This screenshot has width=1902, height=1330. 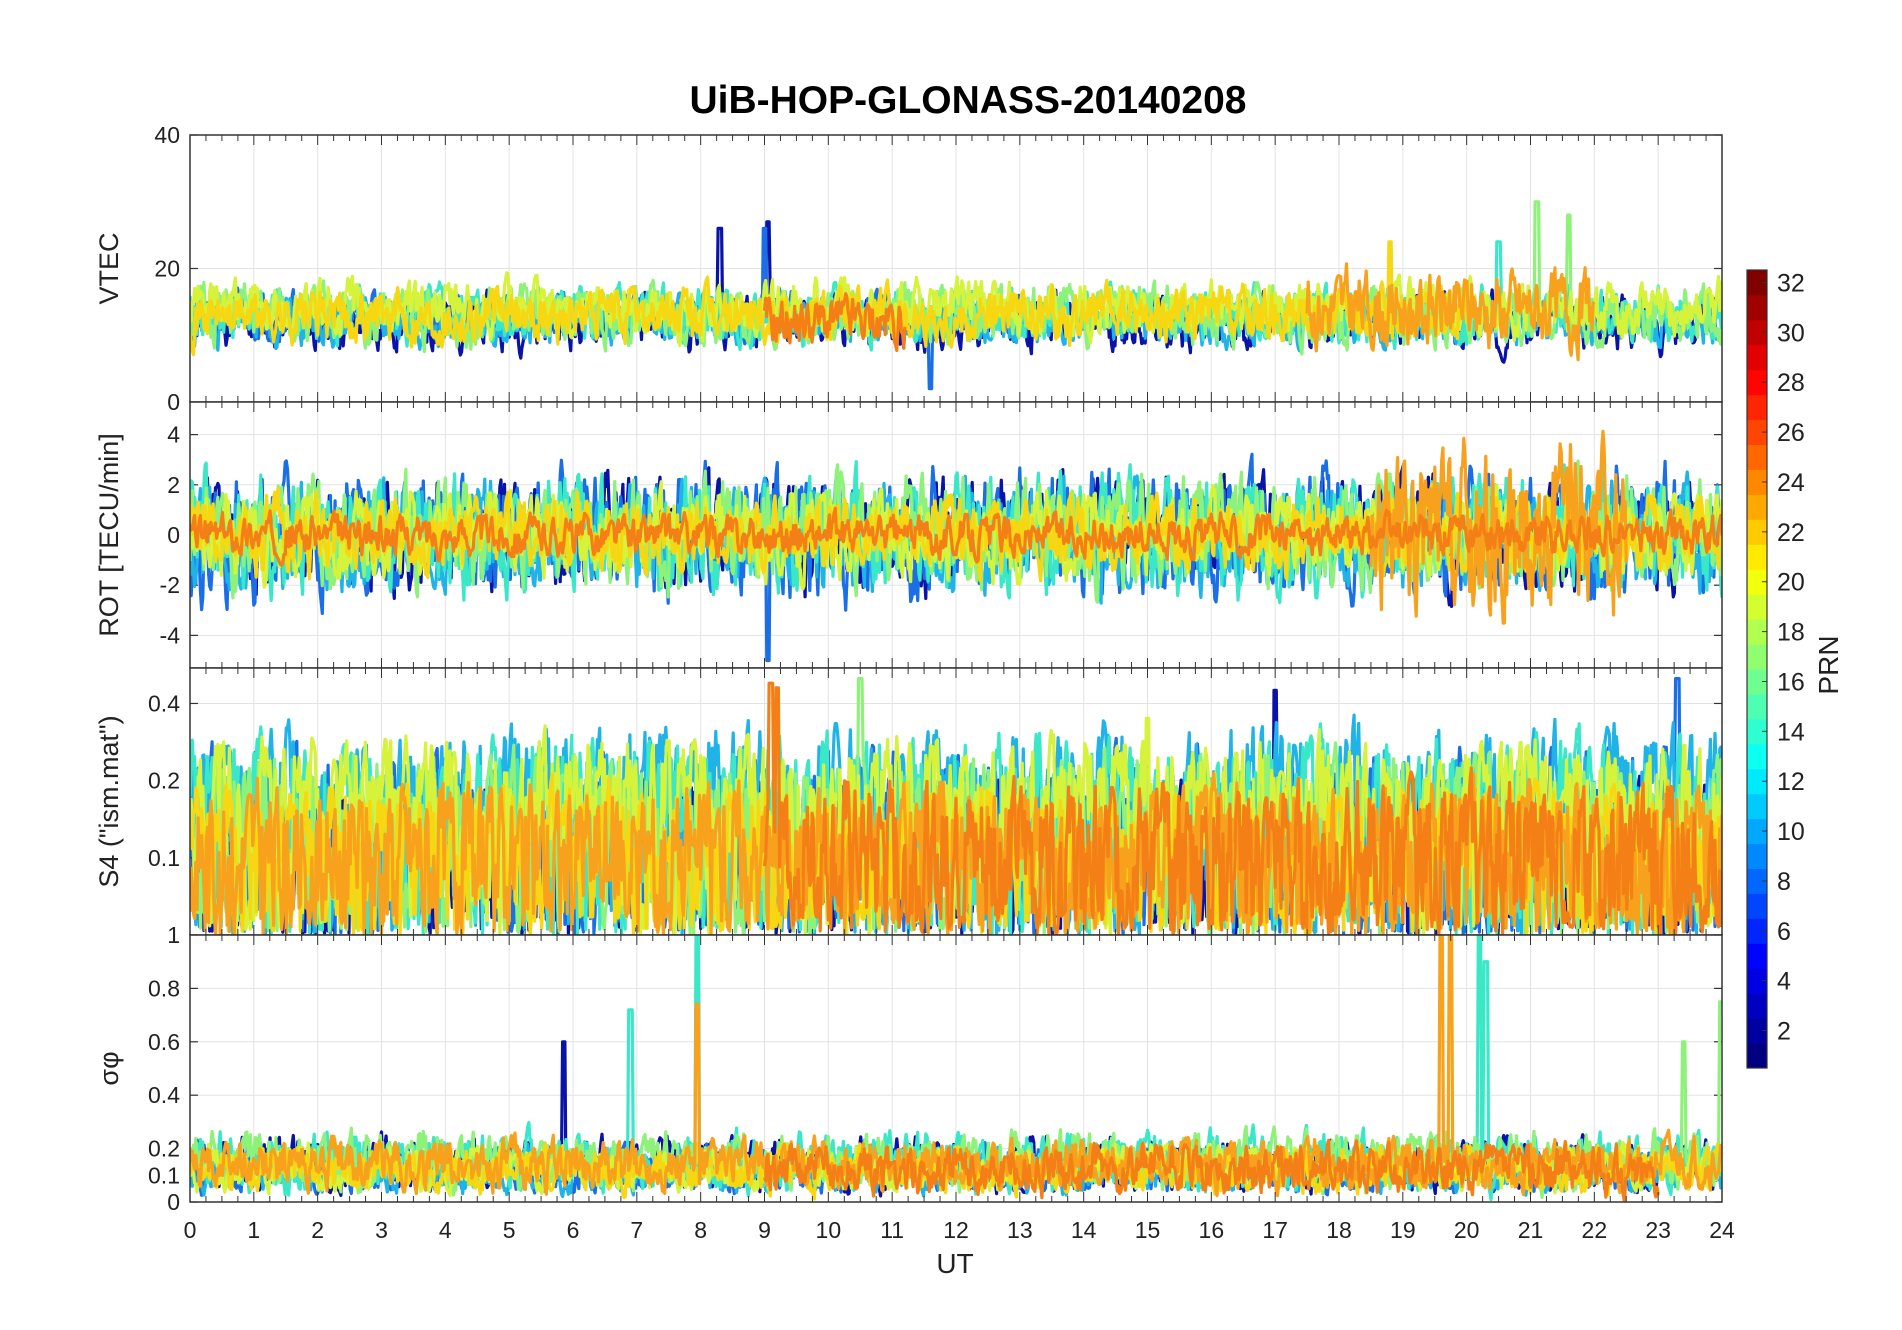 I want to click on x-tick-label: 20, so click(x=1467, y=1230).